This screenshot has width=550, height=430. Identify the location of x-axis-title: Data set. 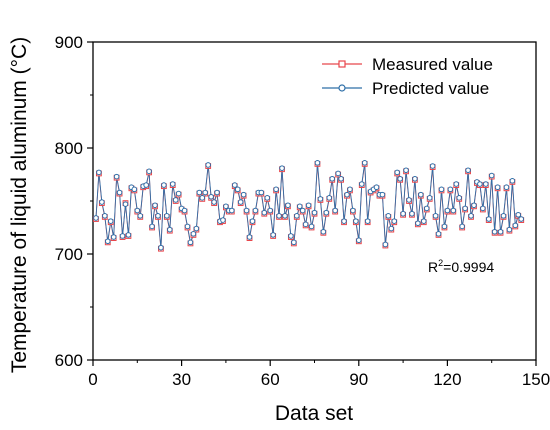
(314, 413).